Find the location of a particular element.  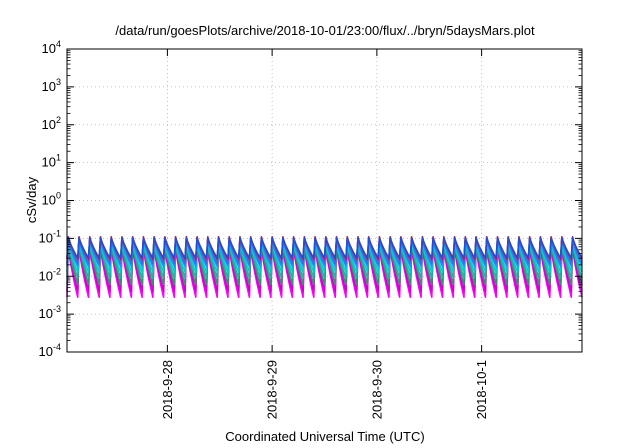

y-tick-label: 10⁻¹ is located at coordinates (50, 236).